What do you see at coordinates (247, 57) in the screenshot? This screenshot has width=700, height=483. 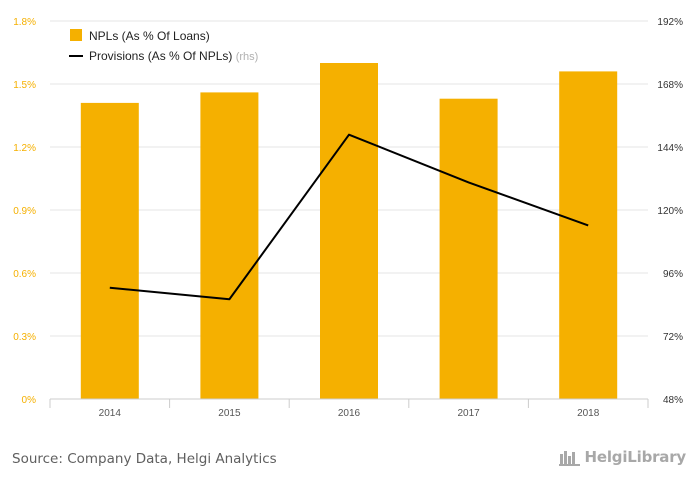 I see `legend-label-rhs: (rhs)` at bounding box center [247, 57].